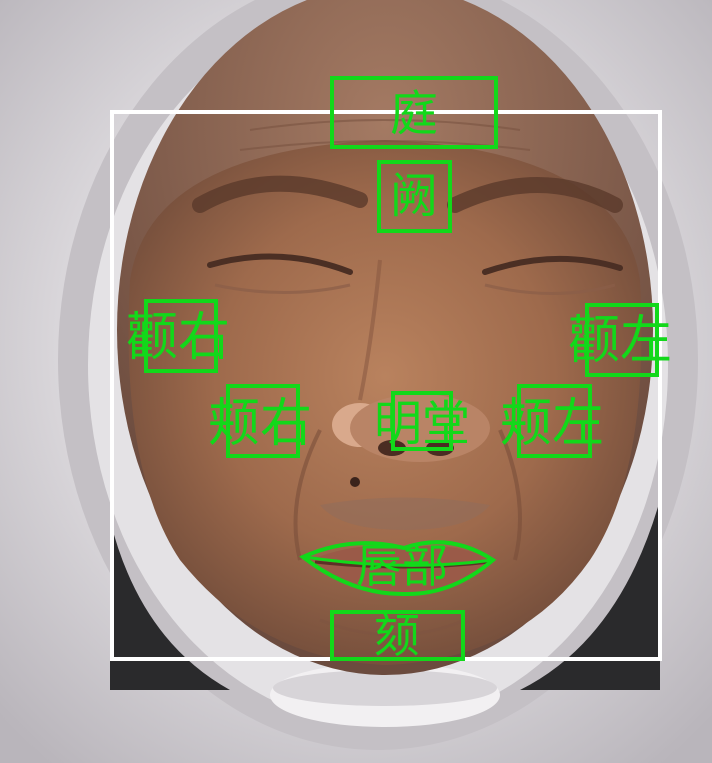 The height and width of the screenshot is (763, 712). I want to click on region-box-ming-tang, so click(422, 421).